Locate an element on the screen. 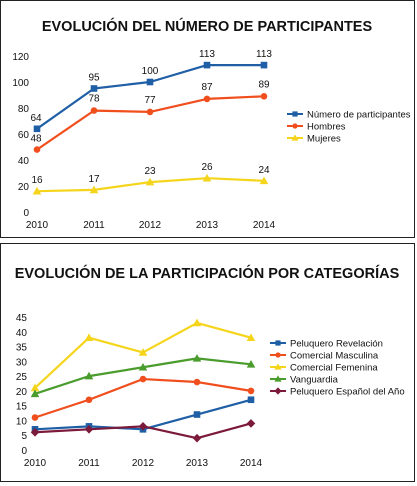  legend-label: Comercial Masculina is located at coordinates (334, 356).